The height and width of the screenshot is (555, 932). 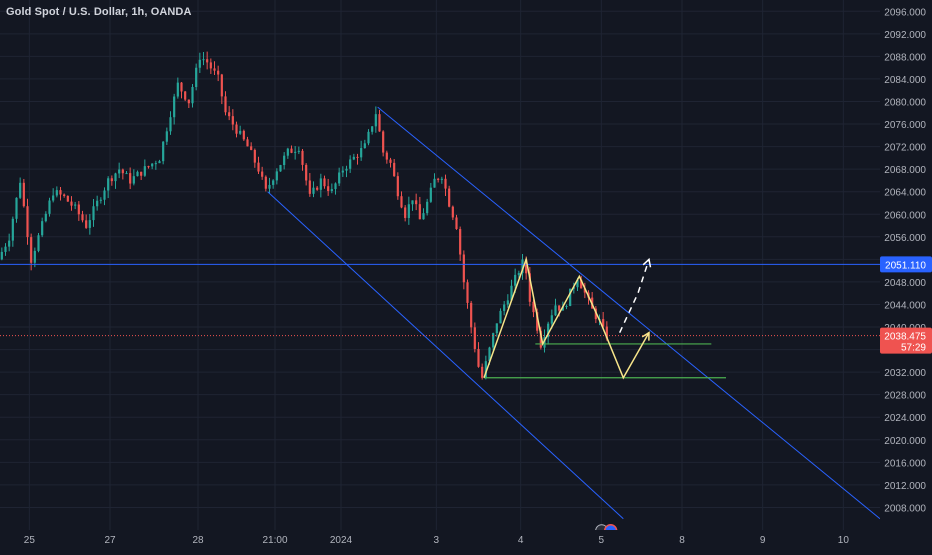 What do you see at coordinates (905, 305) in the screenshot?
I see `price-tick-label: 2044.000` at bounding box center [905, 305].